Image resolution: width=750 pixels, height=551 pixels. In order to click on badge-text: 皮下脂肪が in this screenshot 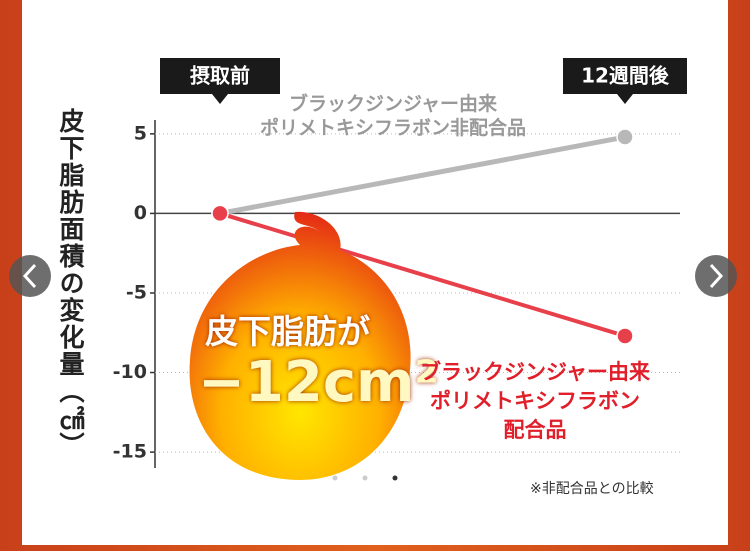, I will do `click(287, 331)`.